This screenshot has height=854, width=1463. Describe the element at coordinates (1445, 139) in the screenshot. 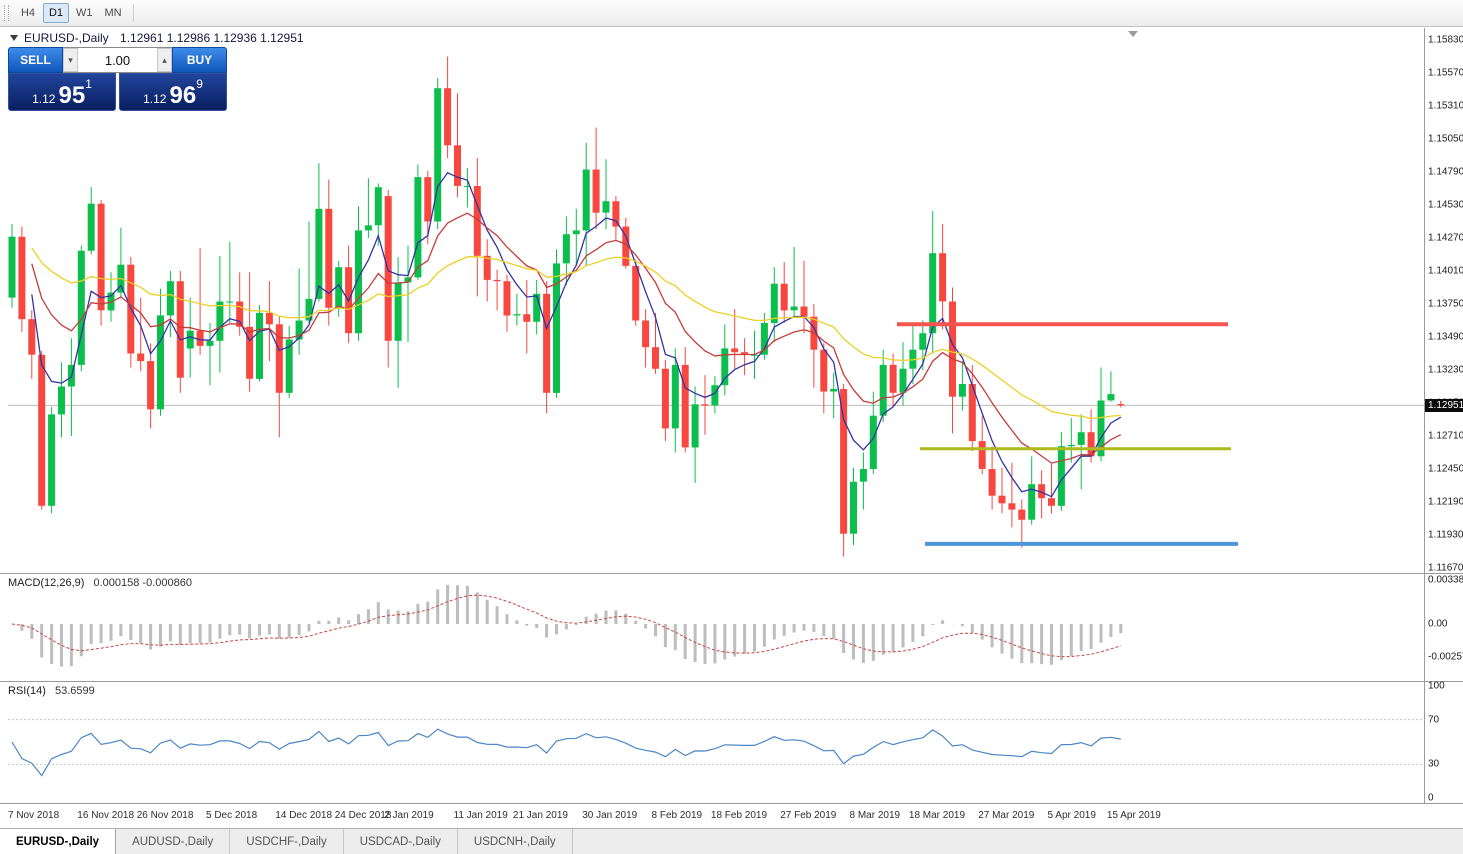

I see `axis-scale-label: 1.15050` at that location.